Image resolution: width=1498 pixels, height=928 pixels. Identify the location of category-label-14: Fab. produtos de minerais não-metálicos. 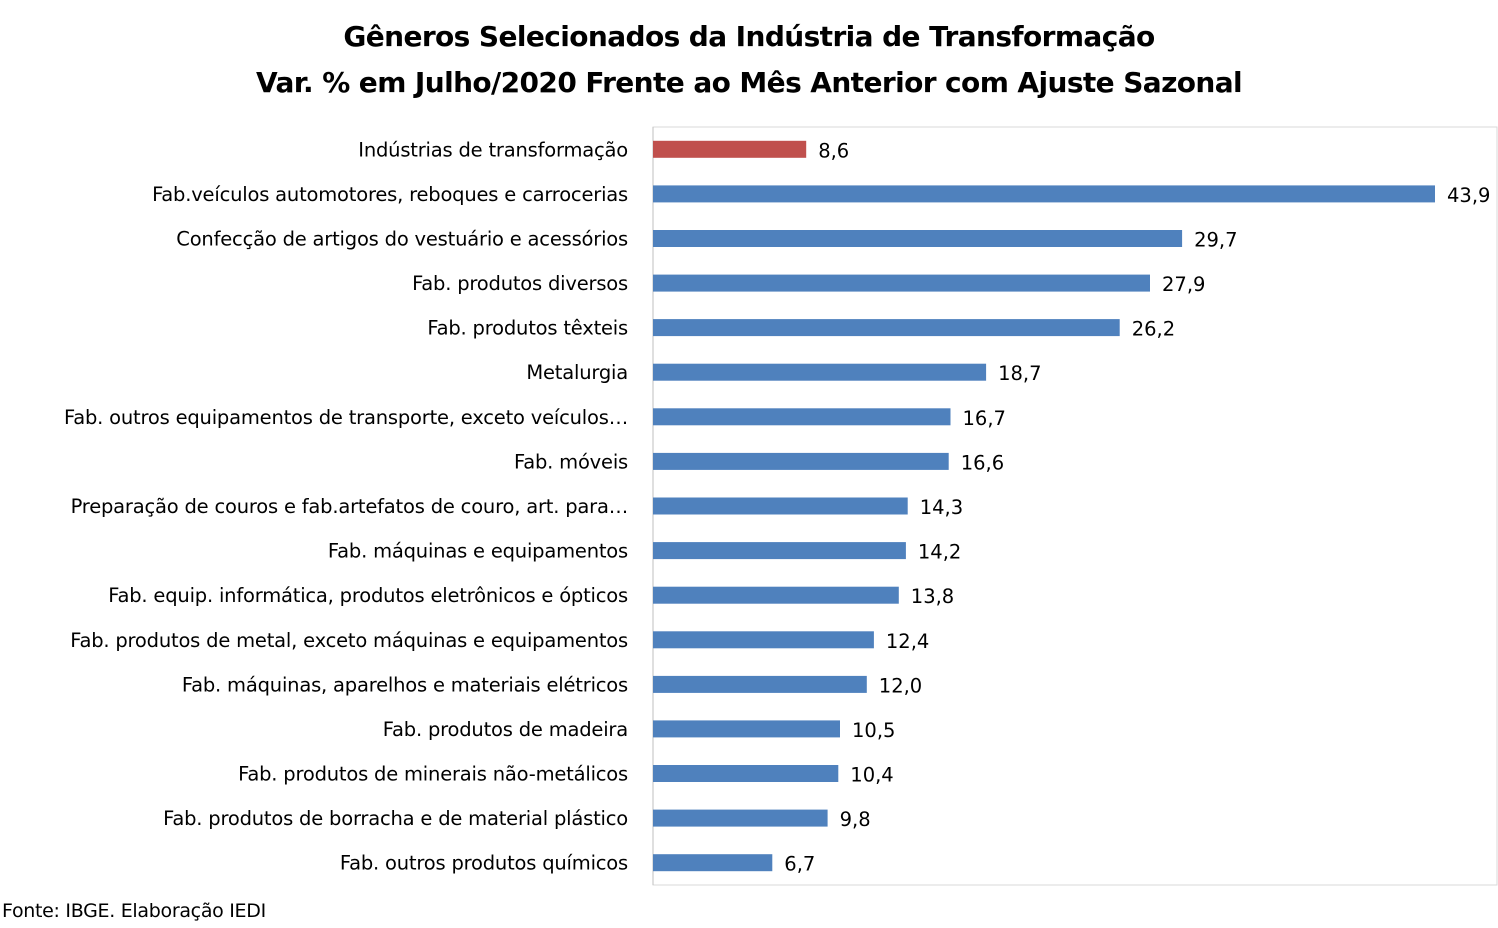
(433, 774).